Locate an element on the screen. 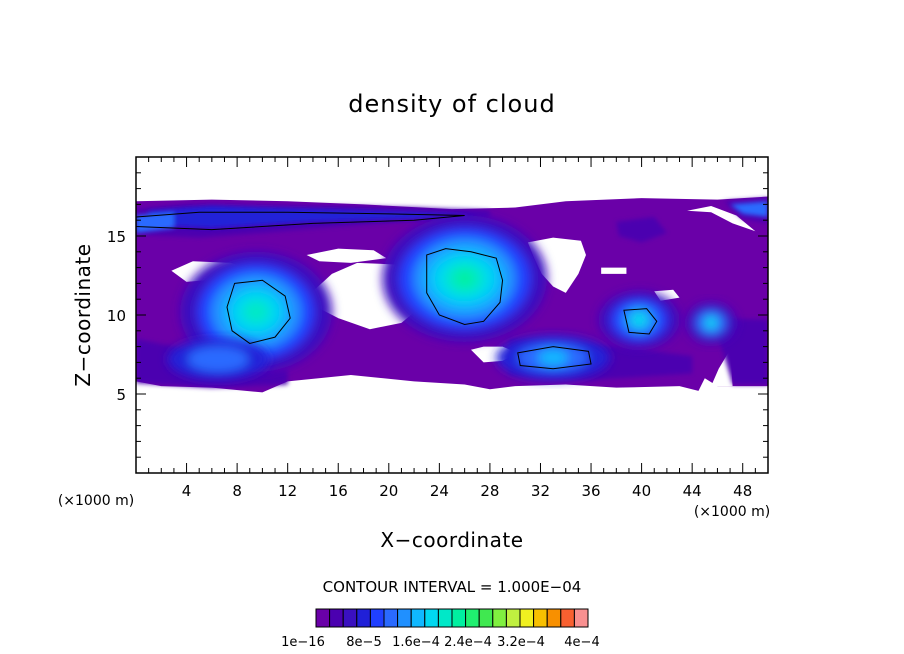  y-tick-label: 15 is located at coordinates (116, 237).